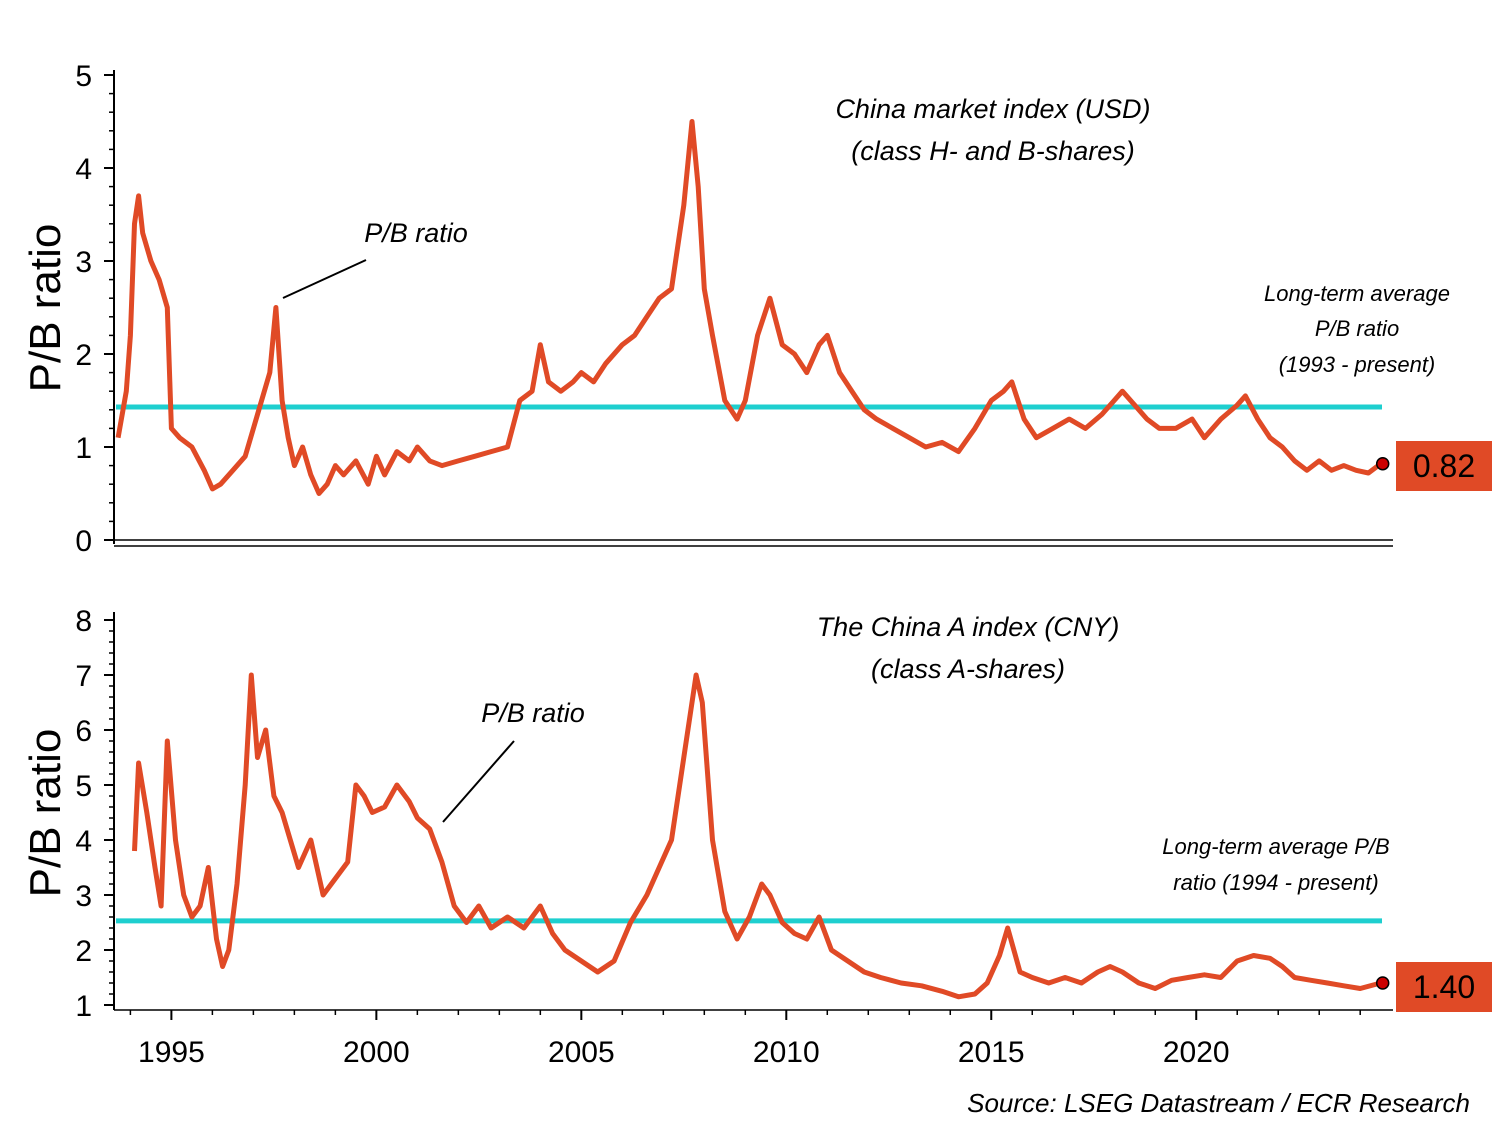 Image resolution: width=1500 pixels, height=1125 pixels. What do you see at coordinates (968, 627) in the screenshot?
I see `bottom-title-line-1: The China A index (CNY)` at bounding box center [968, 627].